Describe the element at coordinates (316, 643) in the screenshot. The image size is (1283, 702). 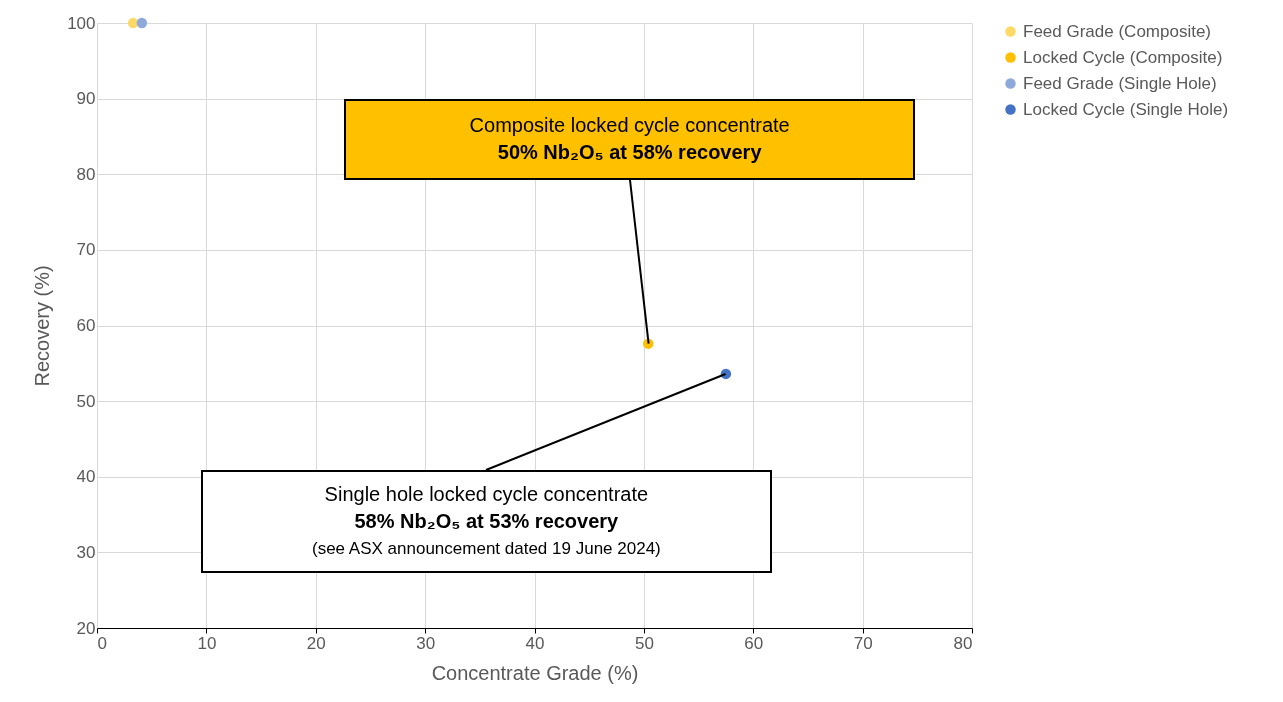
I see `x-tick-label: 20` at that location.